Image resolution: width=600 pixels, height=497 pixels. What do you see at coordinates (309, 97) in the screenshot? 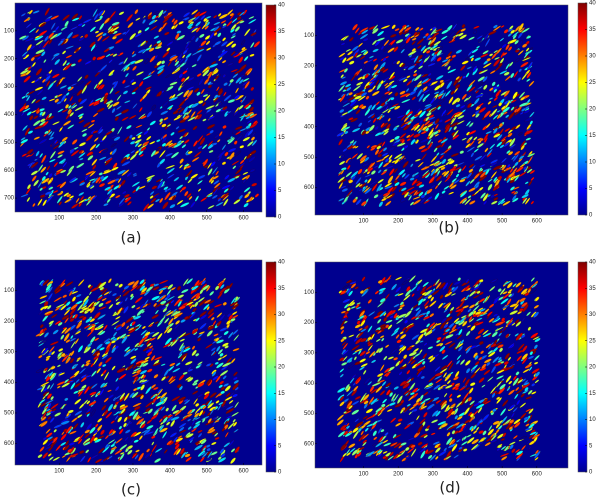
I see `y-tick-label: 300` at bounding box center [309, 97].